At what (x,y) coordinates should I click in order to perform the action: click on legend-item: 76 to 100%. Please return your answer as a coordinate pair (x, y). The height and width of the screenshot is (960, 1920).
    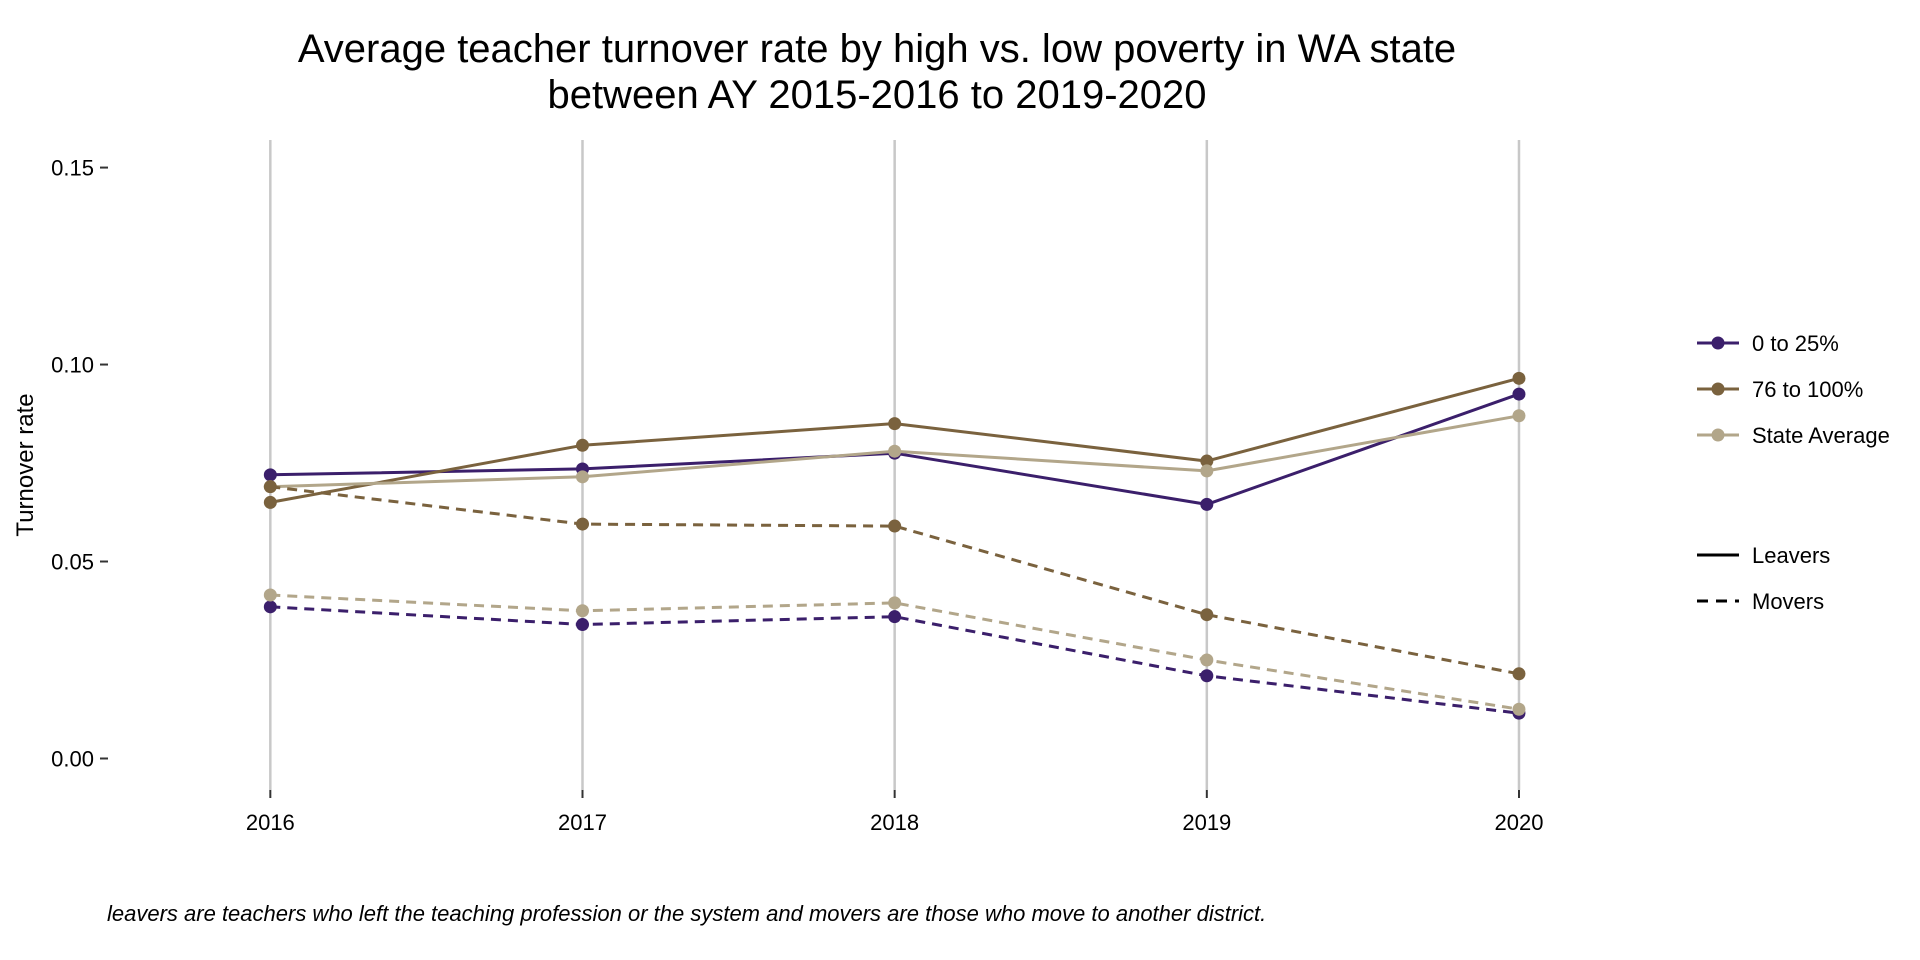
    Looking at the image, I should click on (1780, 389).